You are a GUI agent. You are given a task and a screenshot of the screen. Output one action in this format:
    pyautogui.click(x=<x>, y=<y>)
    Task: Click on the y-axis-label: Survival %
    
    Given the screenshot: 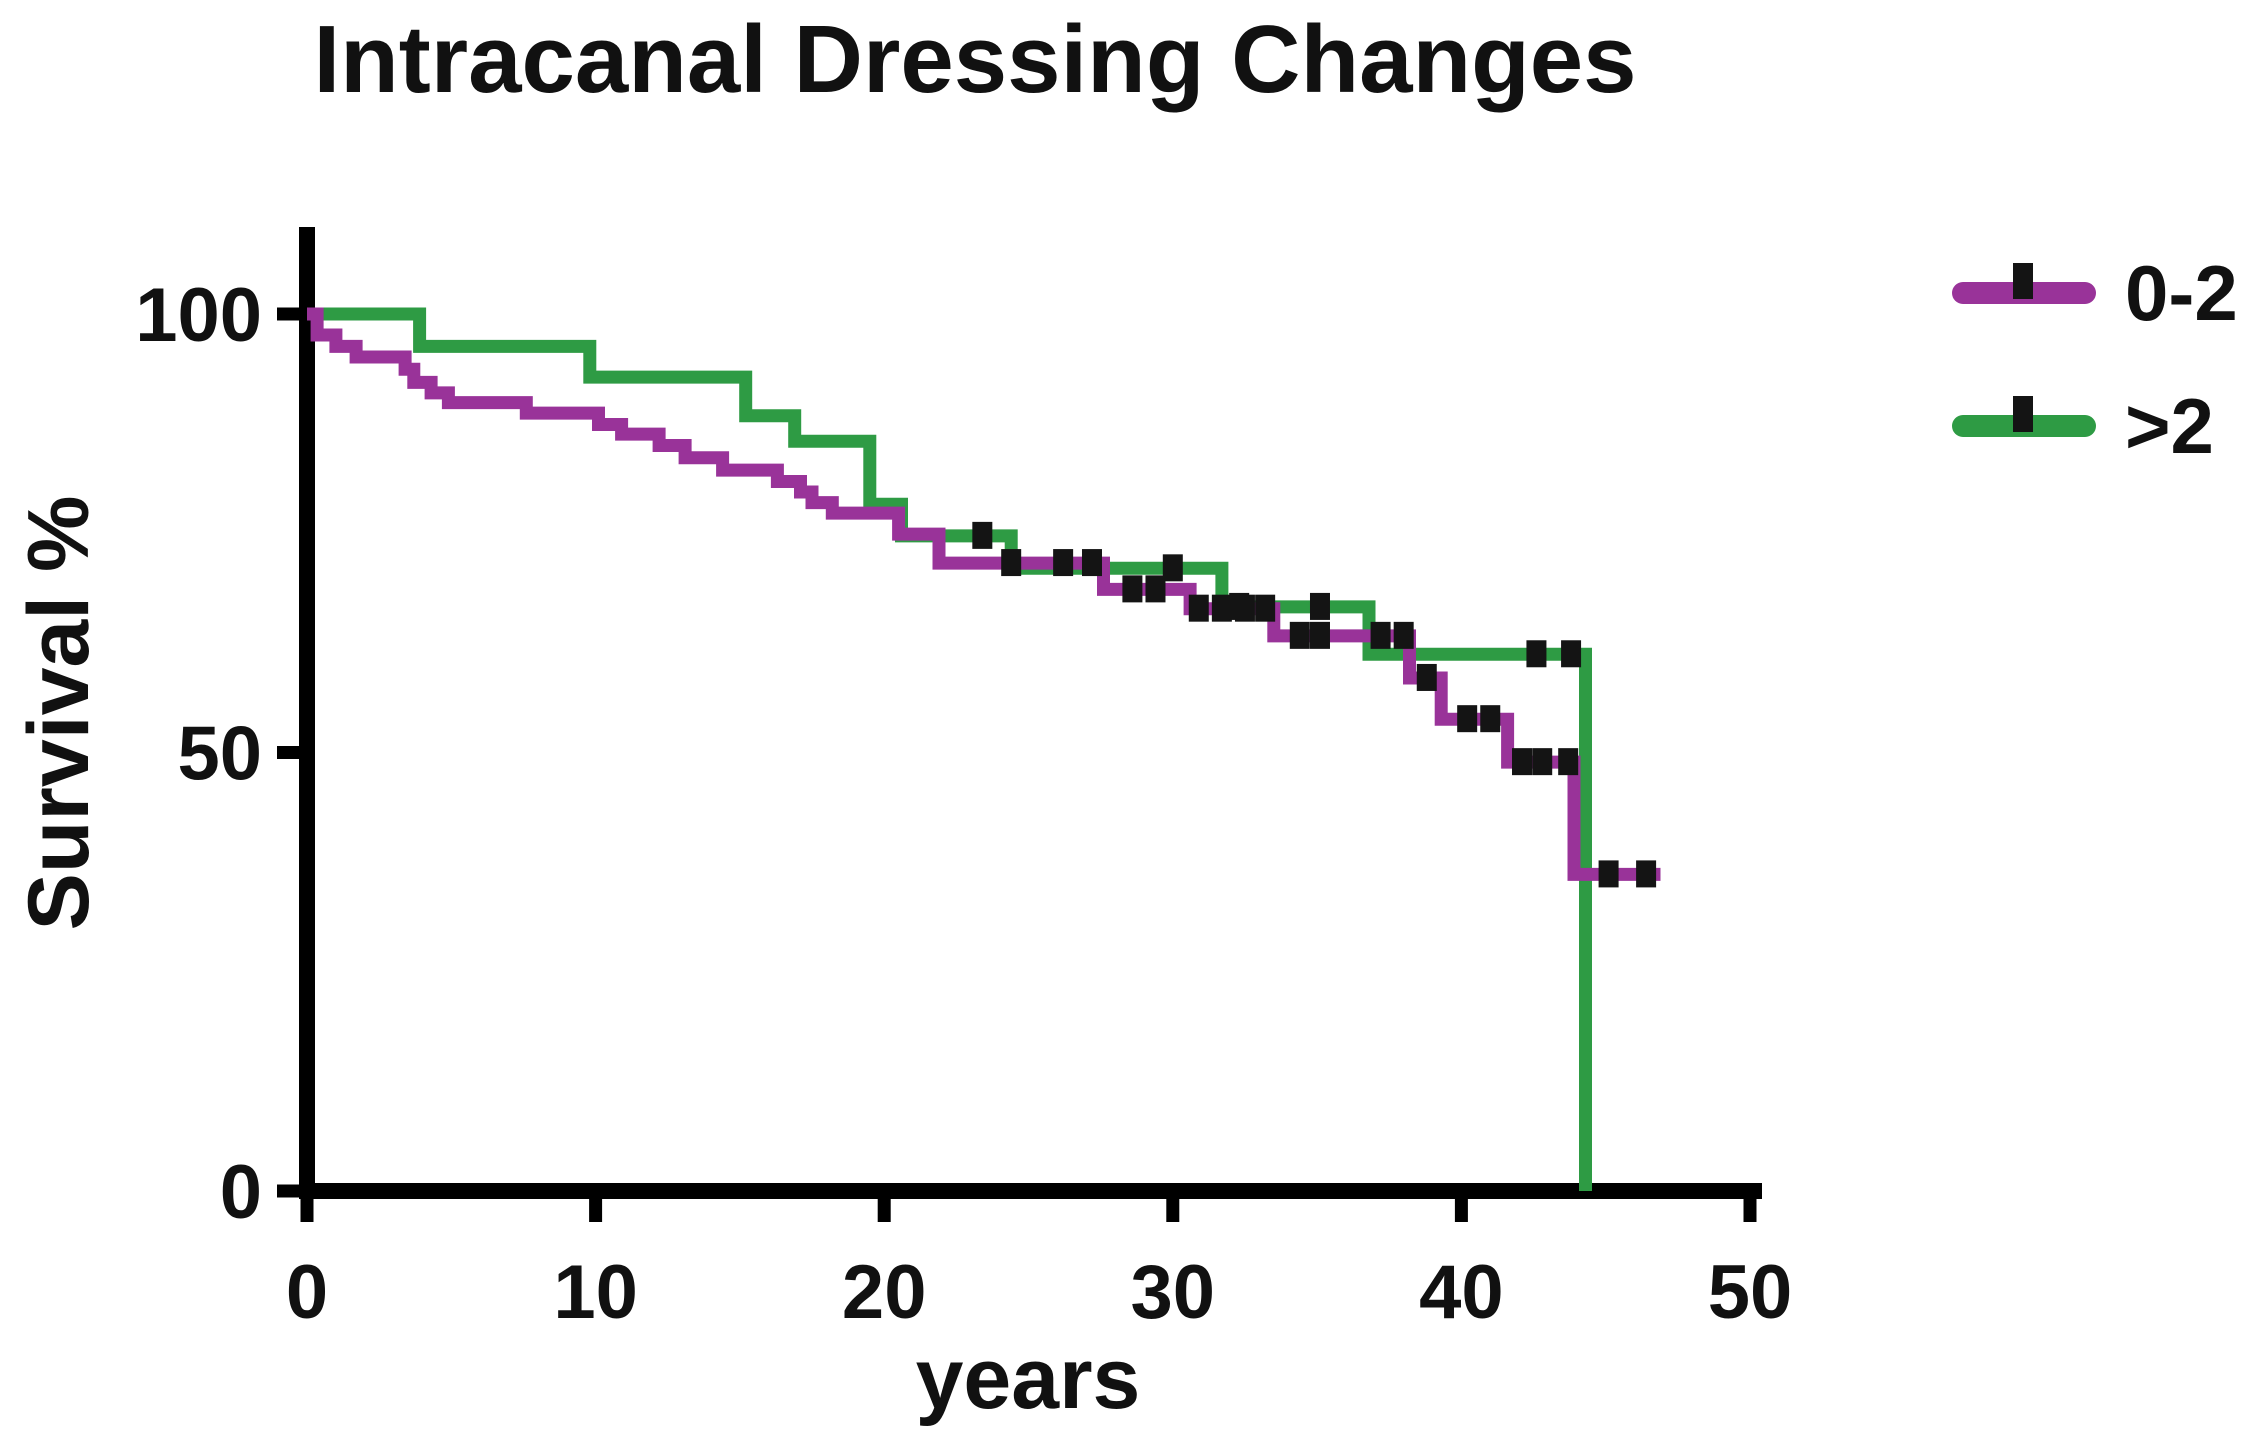 What is the action you would take?
    pyautogui.click(x=59, y=713)
    